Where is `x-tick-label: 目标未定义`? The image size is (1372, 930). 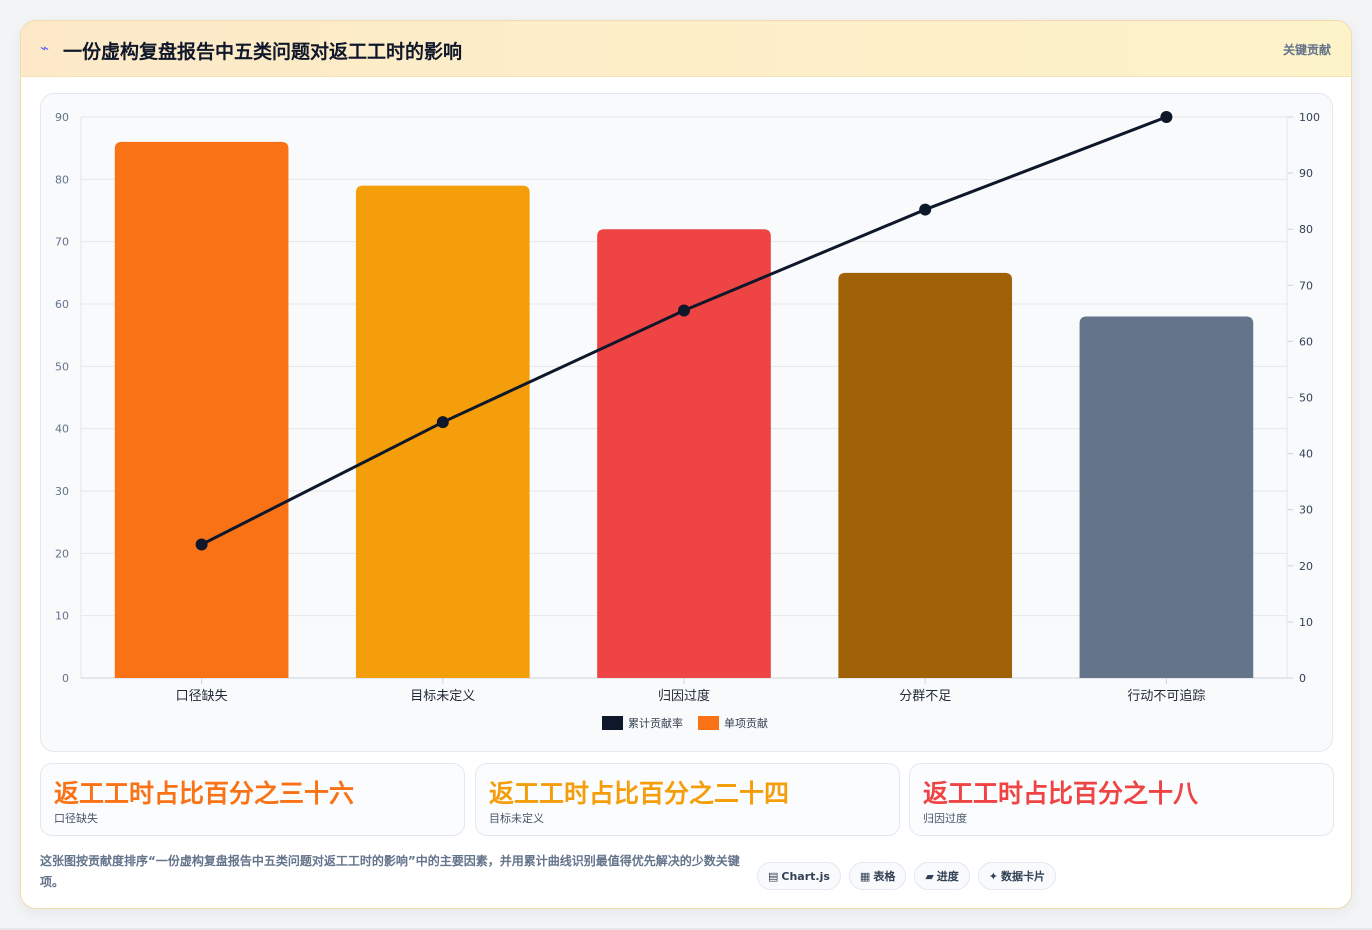 x-tick-label: 目标未定义 is located at coordinates (442, 696).